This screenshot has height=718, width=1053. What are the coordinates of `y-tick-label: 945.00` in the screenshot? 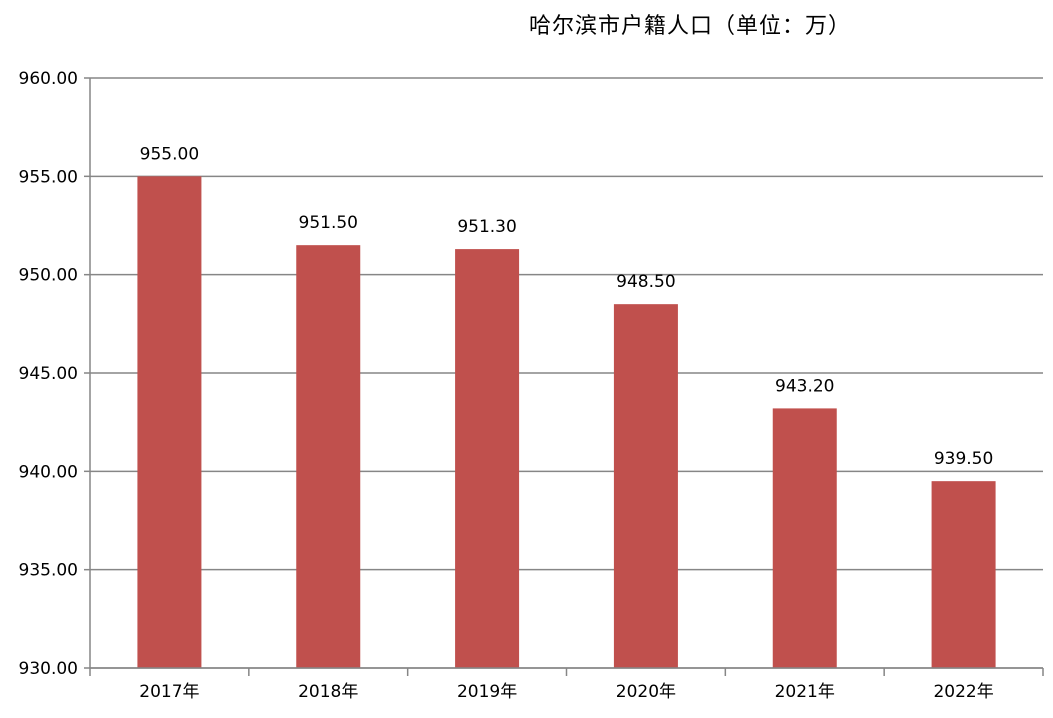 It's located at (48, 374).